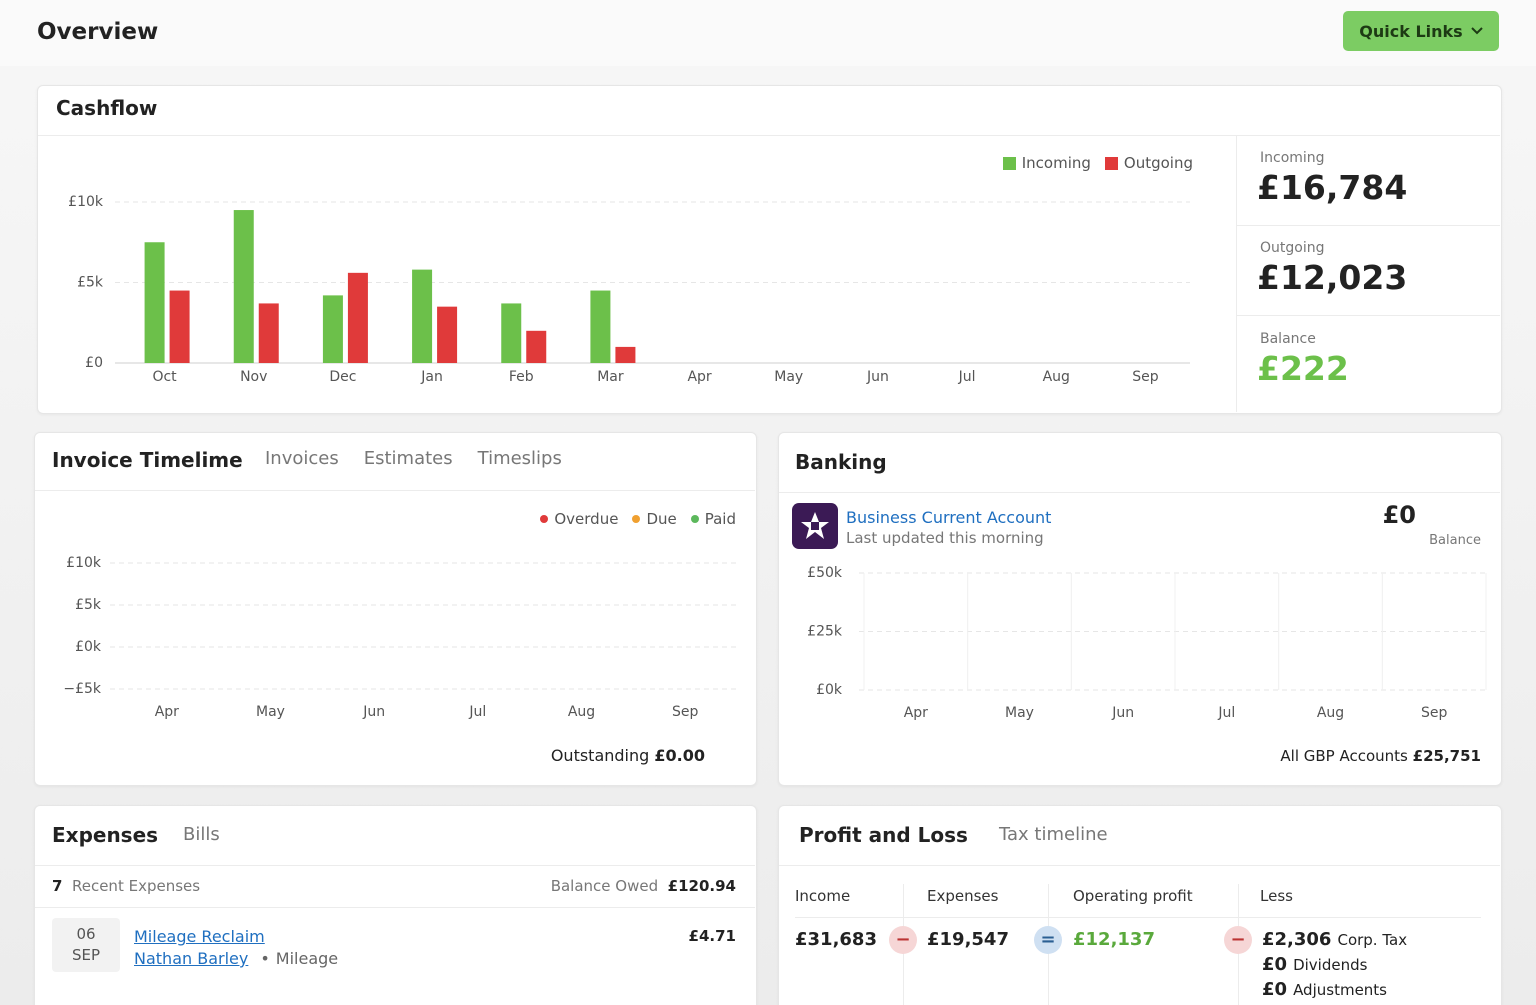 The image size is (1536, 1005). What do you see at coordinates (302, 458) in the screenshot?
I see `tab: Invoices` at bounding box center [302, 458].